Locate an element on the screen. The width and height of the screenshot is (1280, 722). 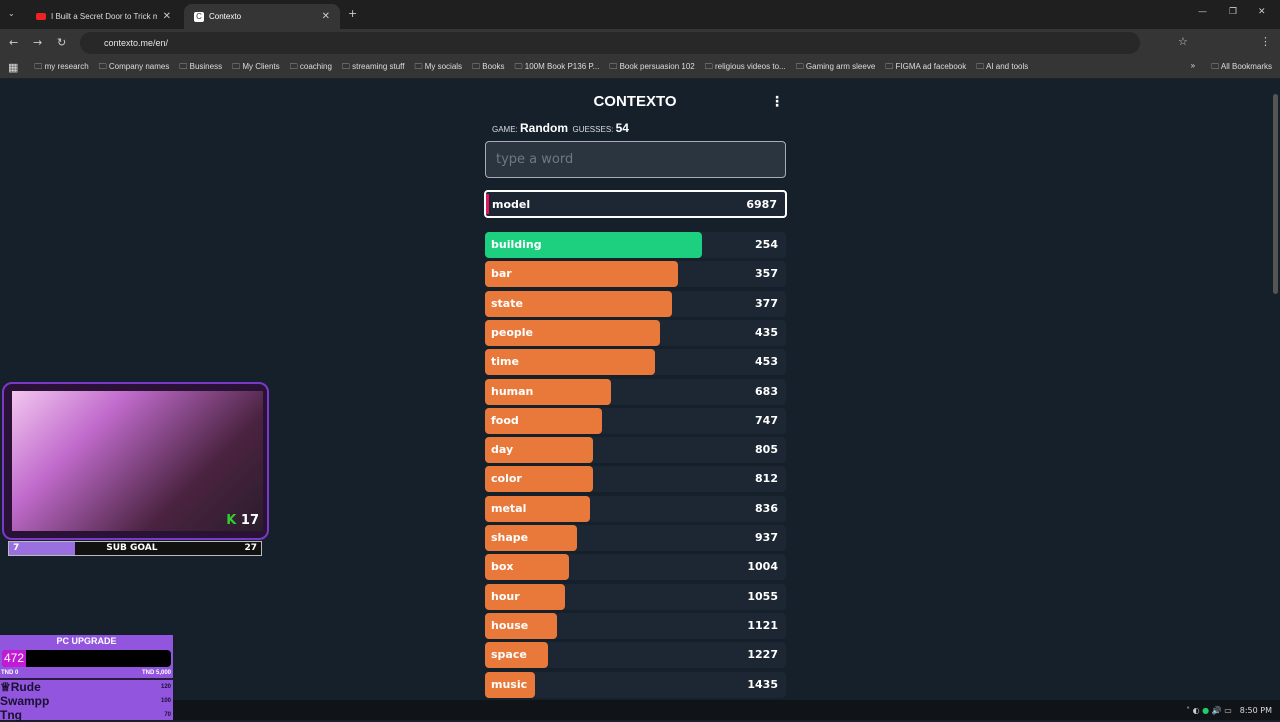
guess-word: people is located at coordinates (512, 332).